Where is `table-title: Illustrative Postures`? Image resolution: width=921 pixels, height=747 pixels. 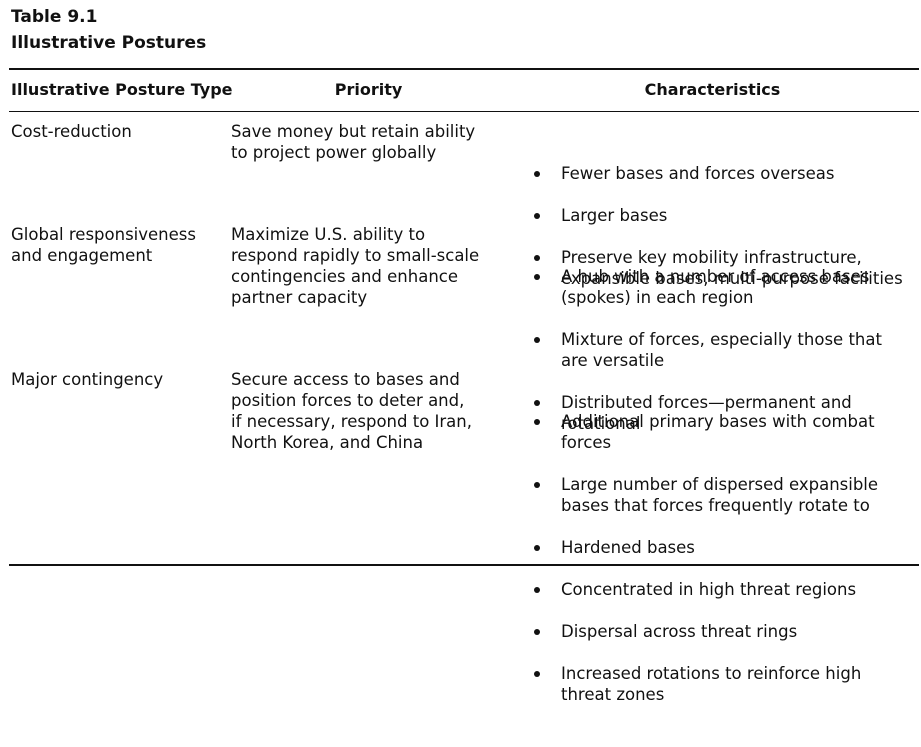
table-title: Illustrative Postures is located at coordinates (109, 43).